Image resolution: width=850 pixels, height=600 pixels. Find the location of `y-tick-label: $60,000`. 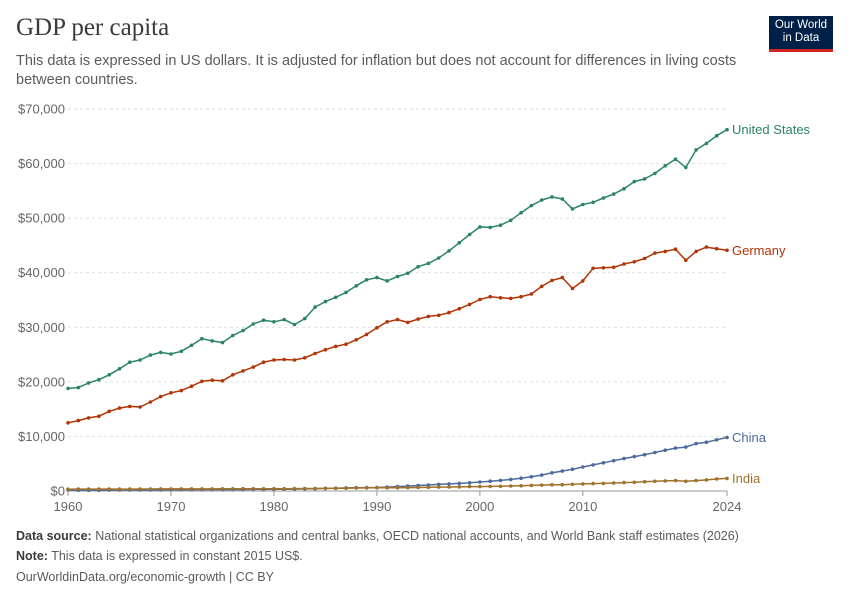

y-tick-label: $60,000 is located at coordinates (41, 163).